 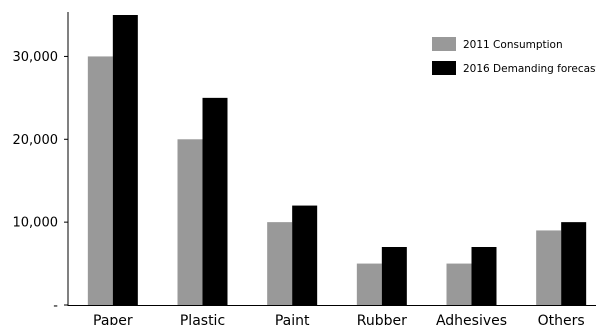 What do you see at coordinates (513, 45) in the screenshot?
I see `legend-label-series-1: 2011 Consumption` at bounding box center [513, 45].